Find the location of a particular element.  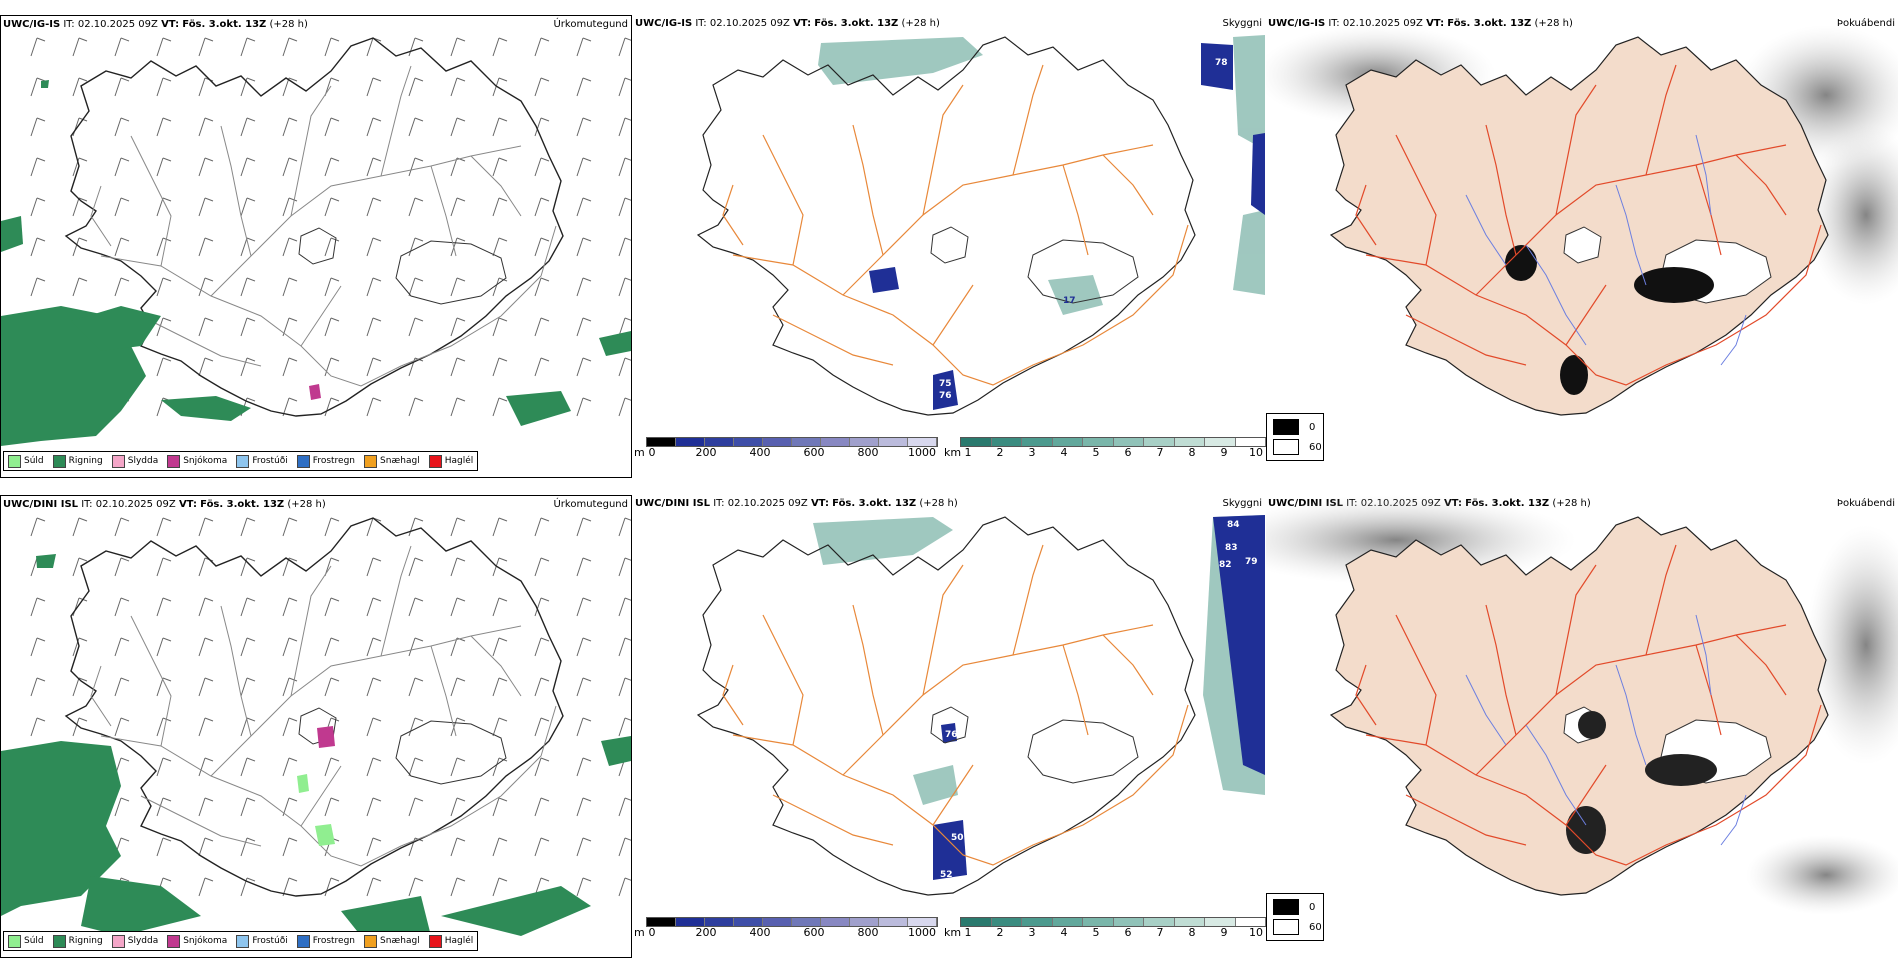

road-network is located at coordinates (955, 705).